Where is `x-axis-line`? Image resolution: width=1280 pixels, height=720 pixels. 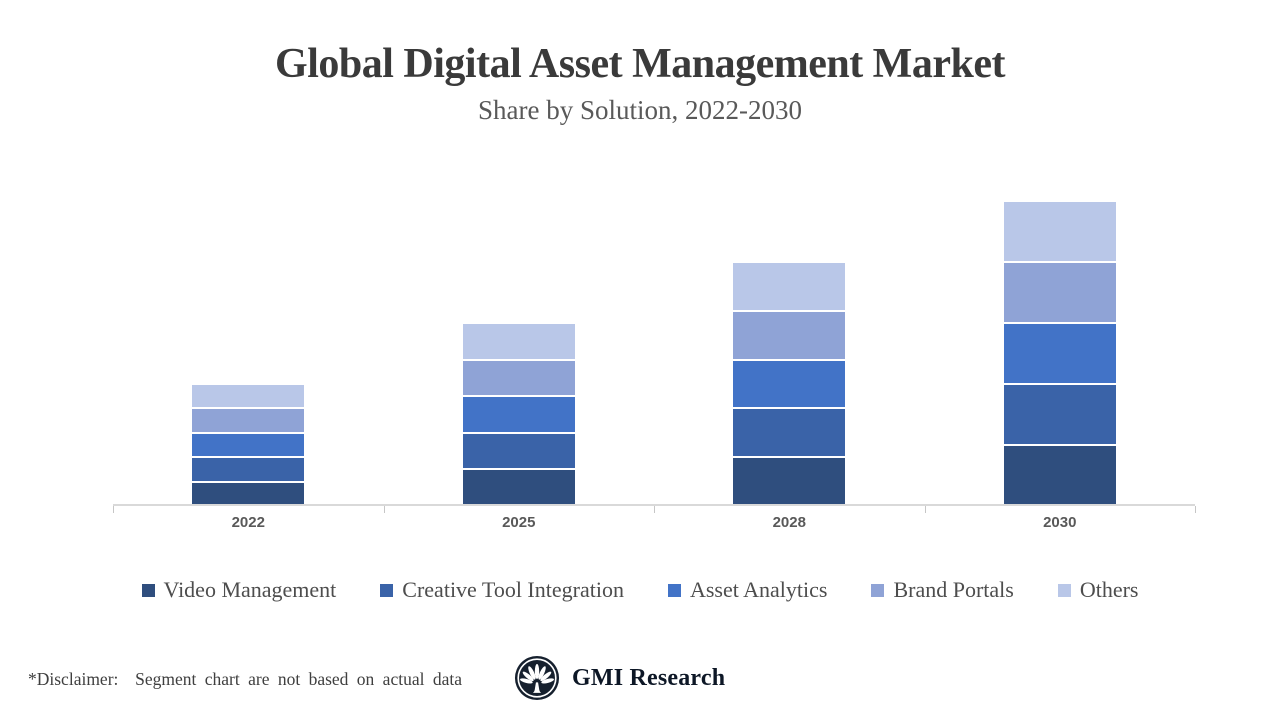 x-axis-line is located at coordinates (654, 505).